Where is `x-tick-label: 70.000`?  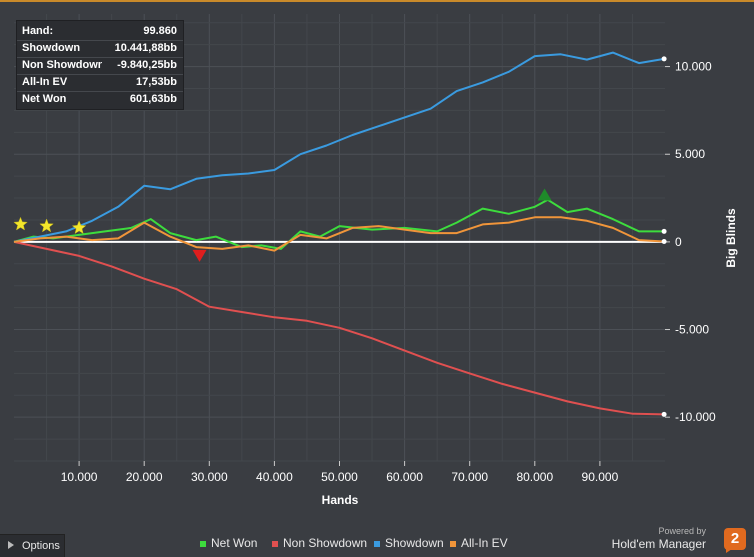 x-tick-label: 70.000 is located at coordinates (469, 477).